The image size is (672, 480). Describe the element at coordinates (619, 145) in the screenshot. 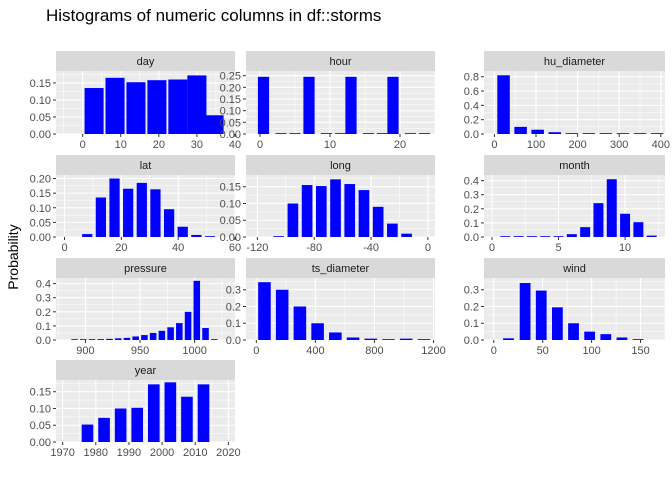

I see `x-tick-label: 300` at that location.